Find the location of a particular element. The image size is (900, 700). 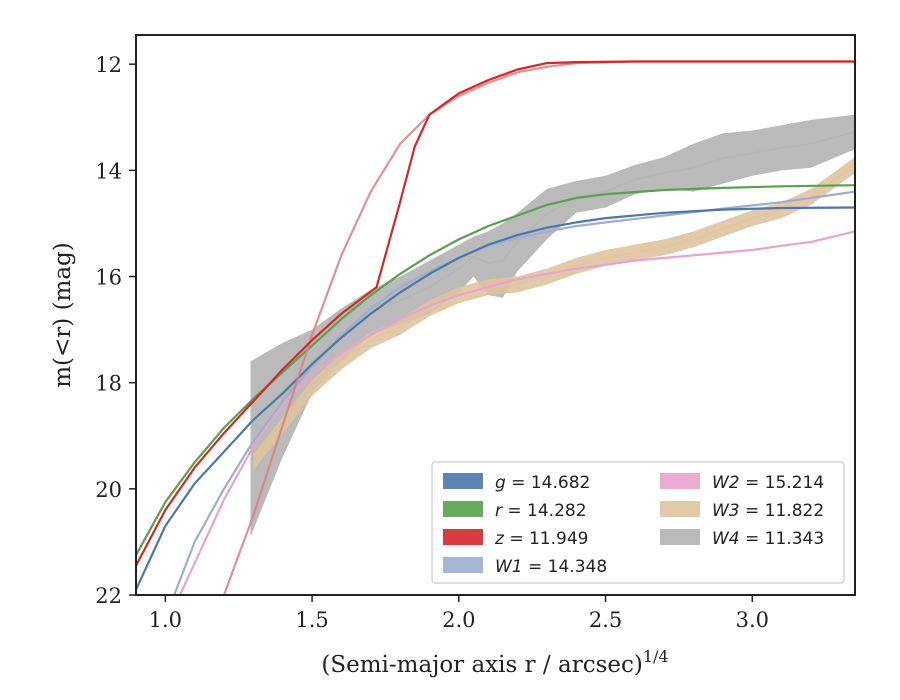

y-tick-label: 16 is located at coordinates (108, 278).